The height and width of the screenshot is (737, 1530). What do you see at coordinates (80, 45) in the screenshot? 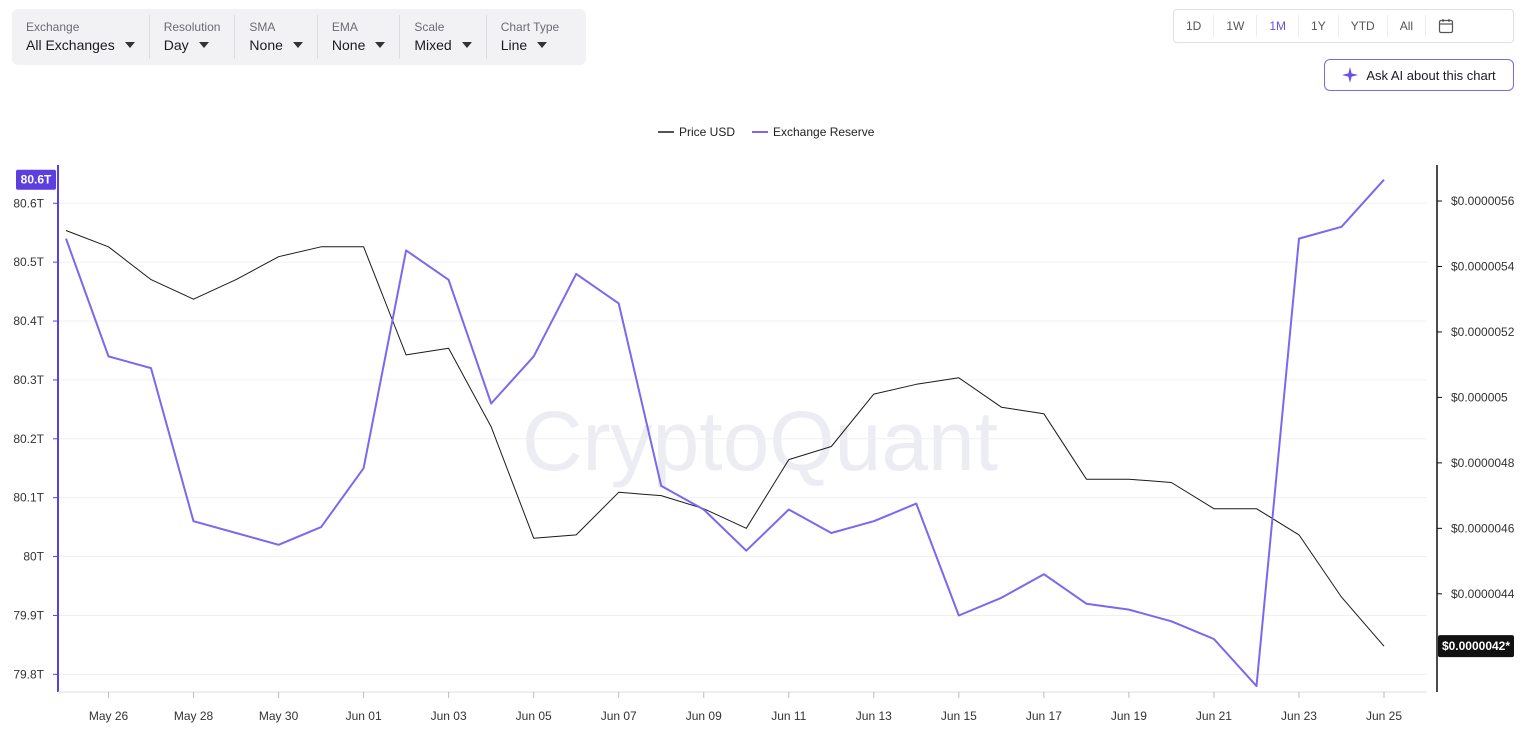
I see `exchange-value: All Exchanges` at bounding box center [80, 45].